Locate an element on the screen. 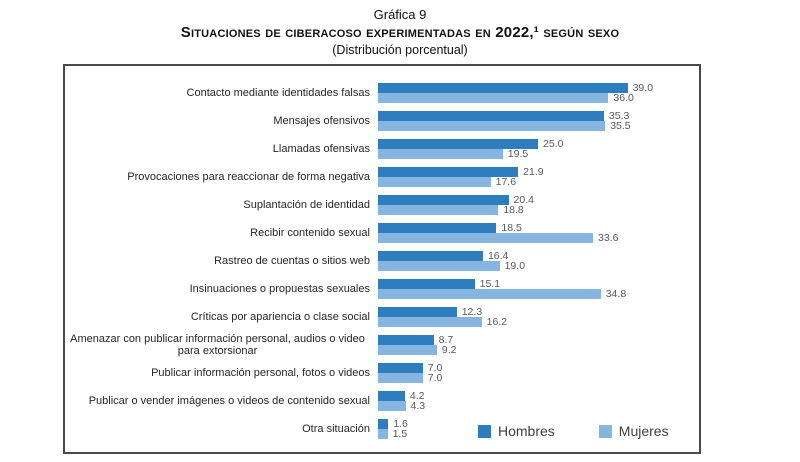 The image size is (800, 462). category-label: Insinuaciones o propuestas sexuales is located at coordinates (279, 289).